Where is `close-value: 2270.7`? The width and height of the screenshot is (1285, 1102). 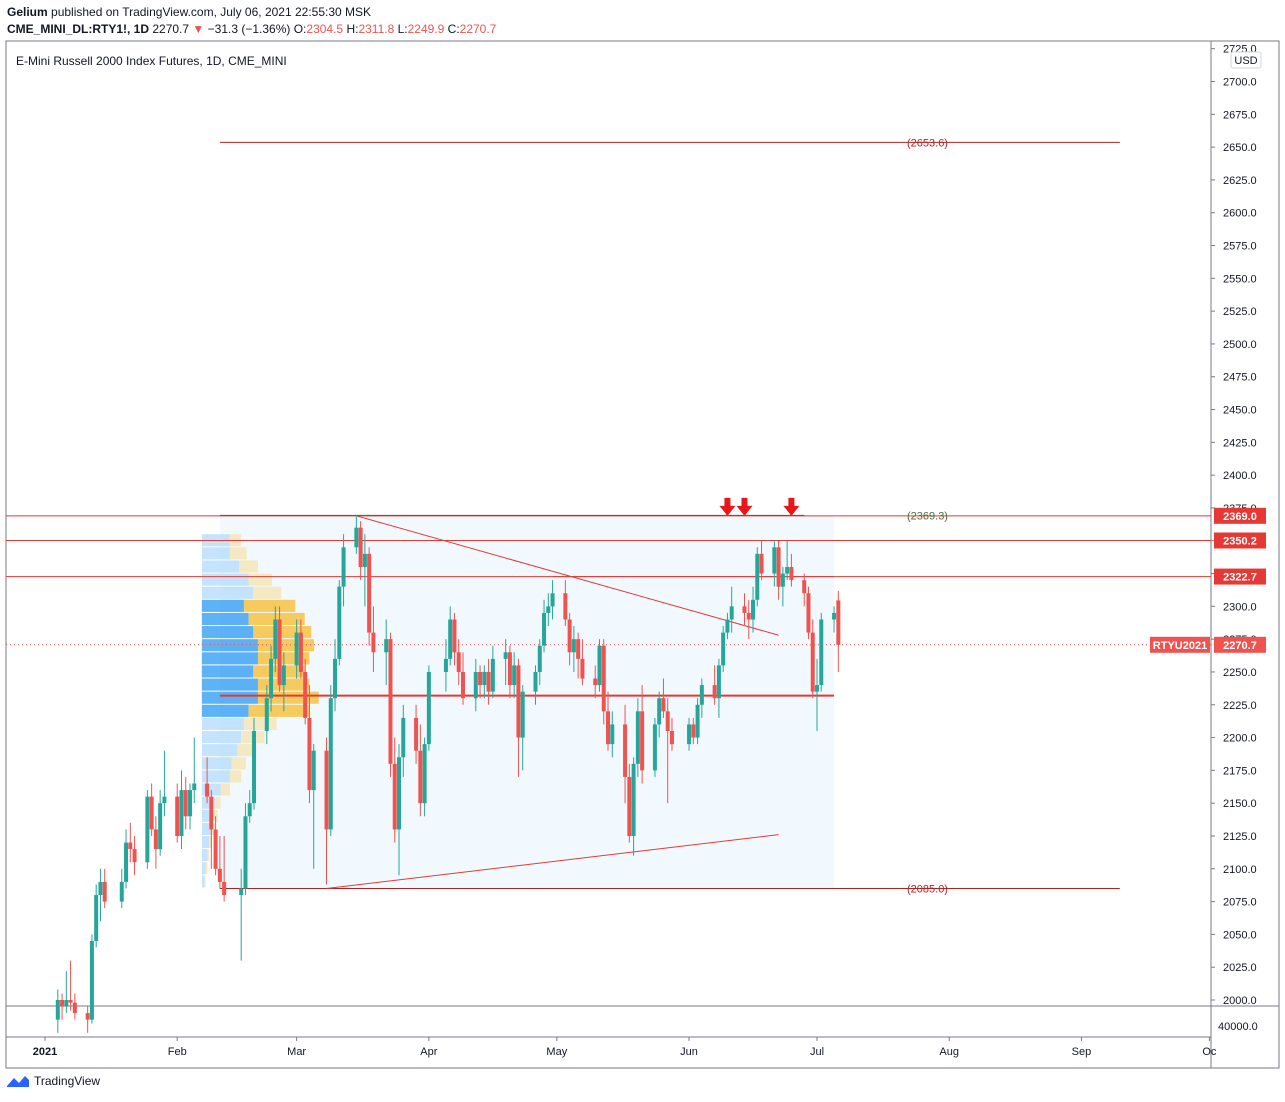
close-value: 2270.7 is located at coordinates (478, 29).